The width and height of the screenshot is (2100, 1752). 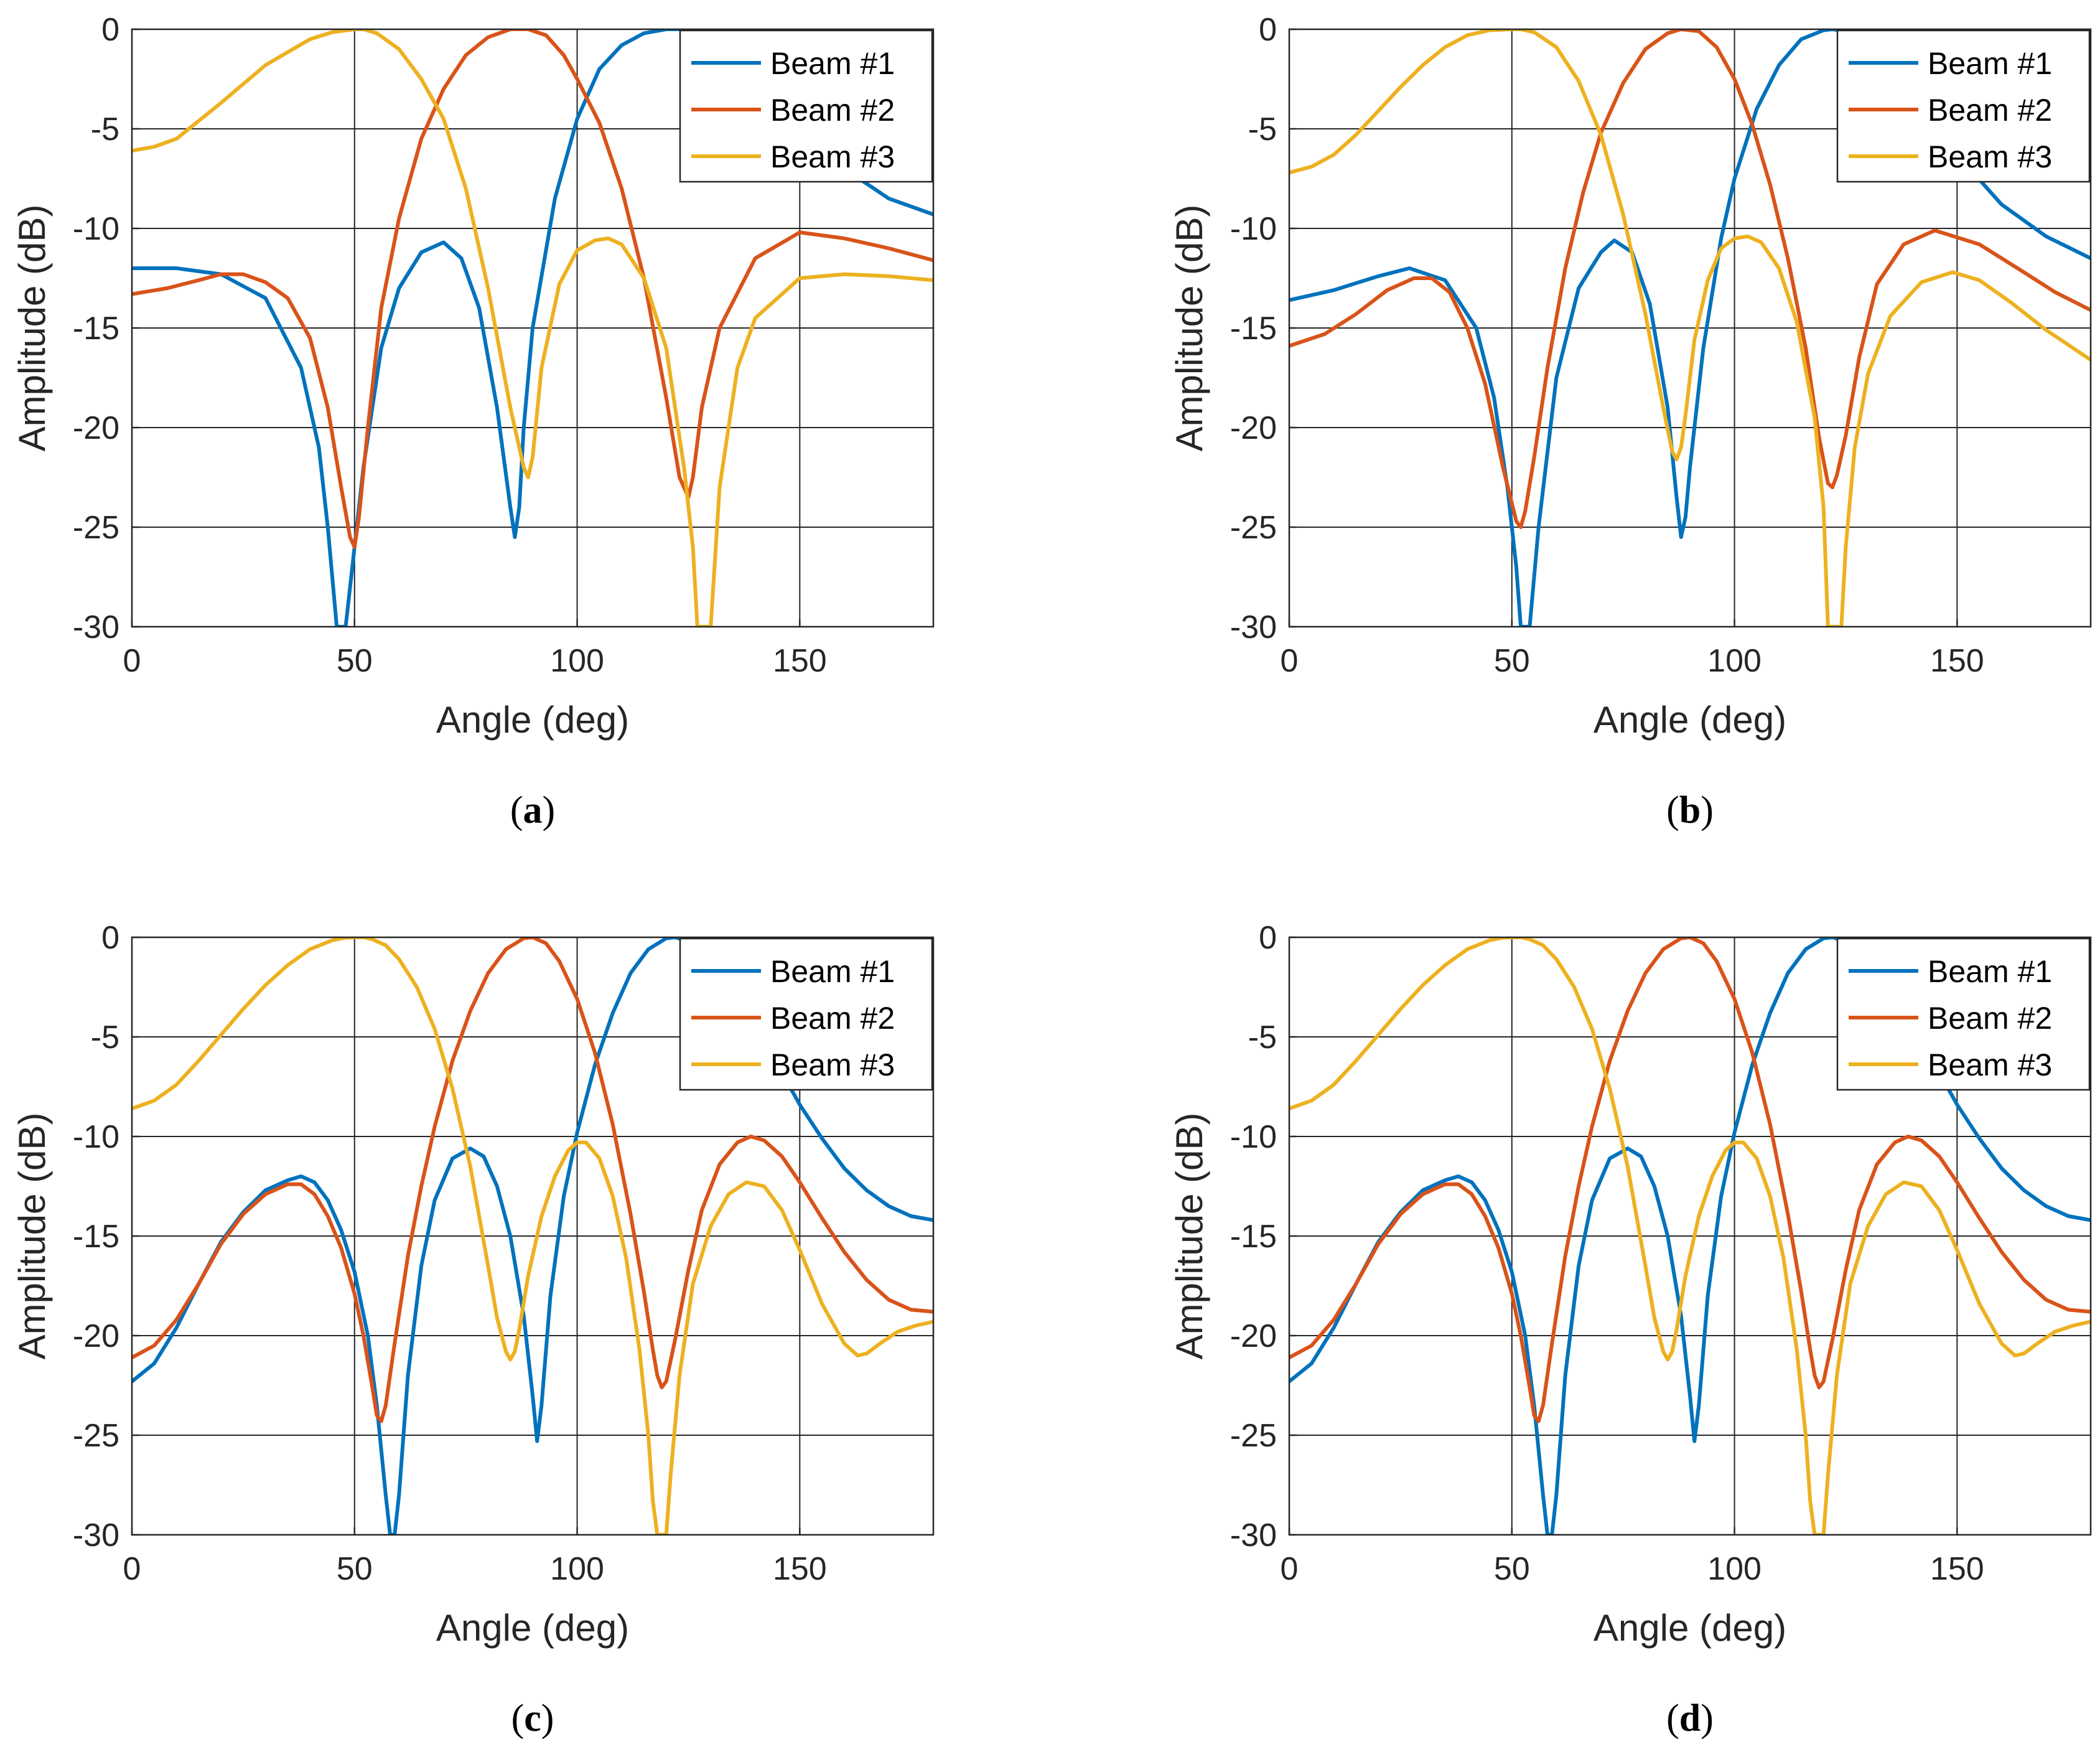 I want to click on panel-caption: (d), so click(x=1690, y=1719).